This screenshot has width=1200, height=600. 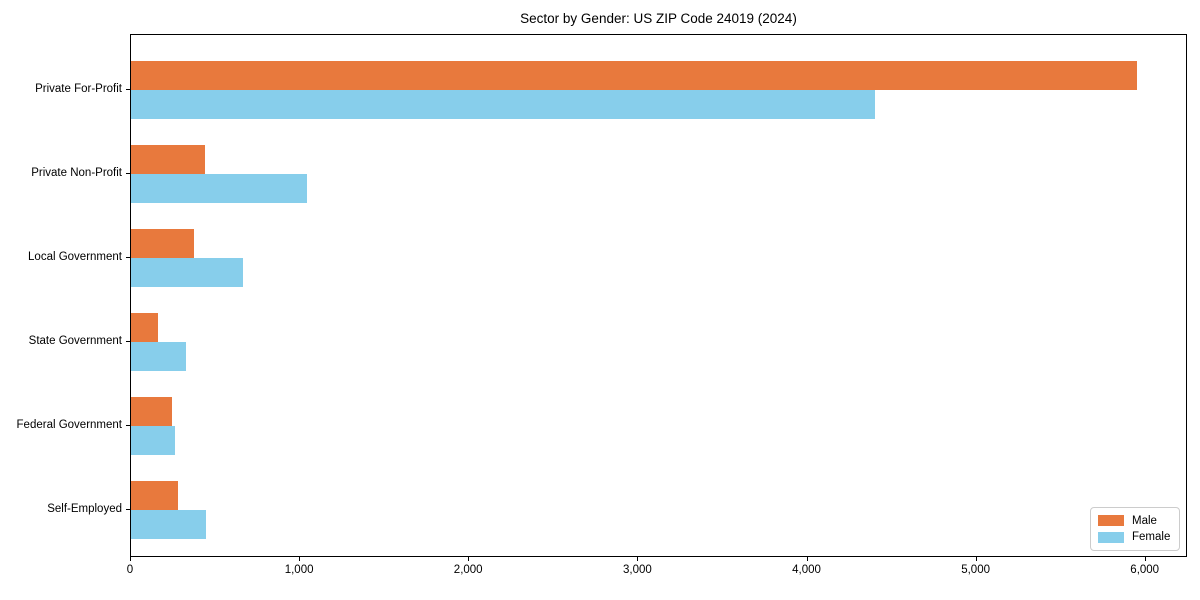 What do you see at coordinates (69, 425) in the screenshot?
I see `y-axis-label: Federal Government` at bounding box center [69, 425].